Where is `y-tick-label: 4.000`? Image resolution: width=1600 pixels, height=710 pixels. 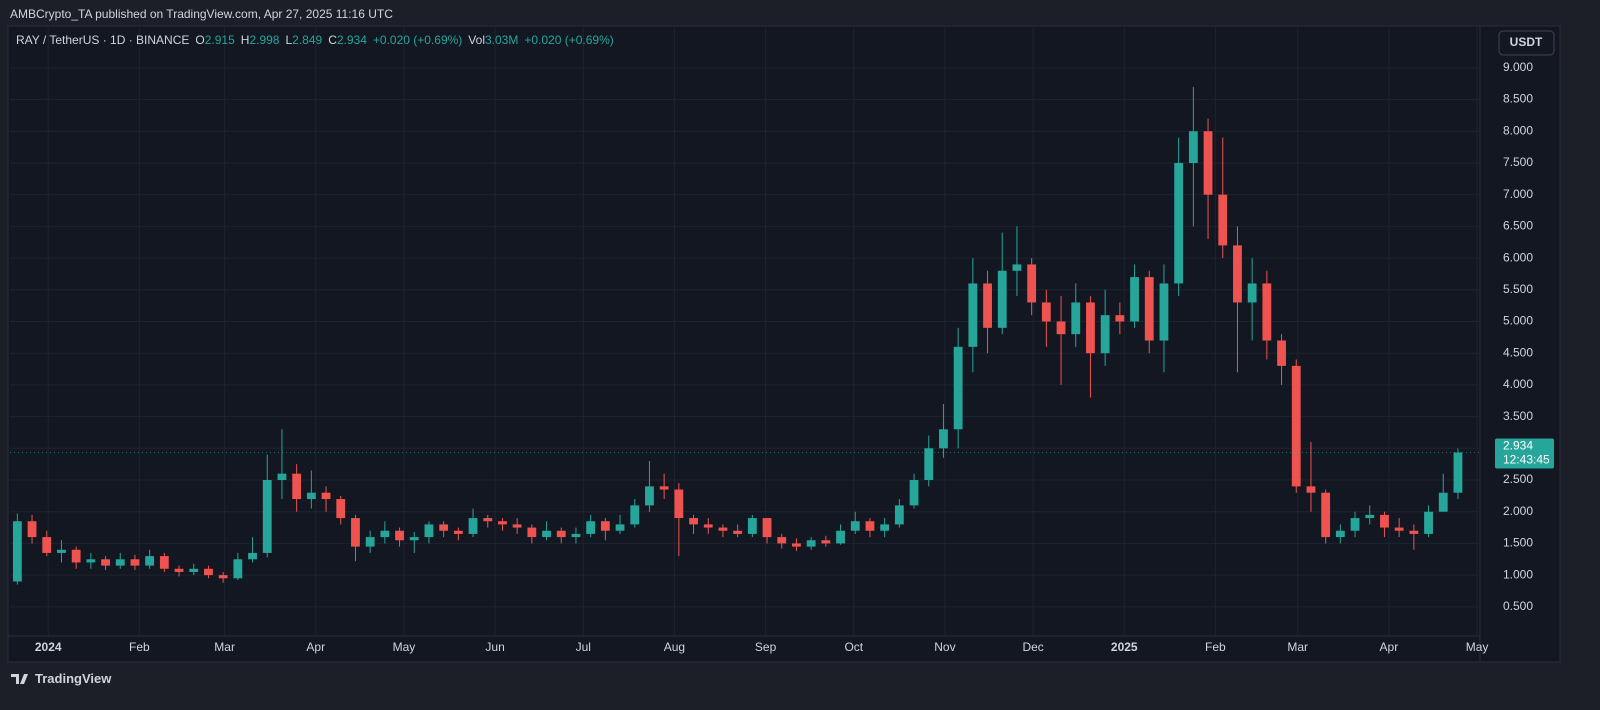 y-tick-label: 4.000 is located at coordinates (1518, 384).